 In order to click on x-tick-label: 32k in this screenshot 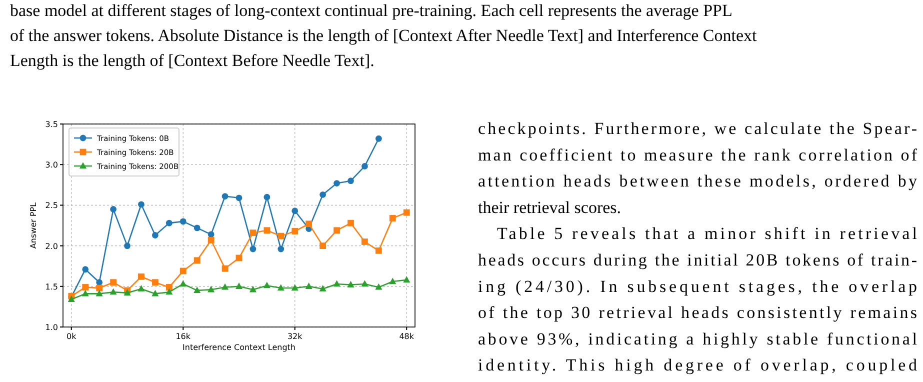, I will do `click(295, 336)`.